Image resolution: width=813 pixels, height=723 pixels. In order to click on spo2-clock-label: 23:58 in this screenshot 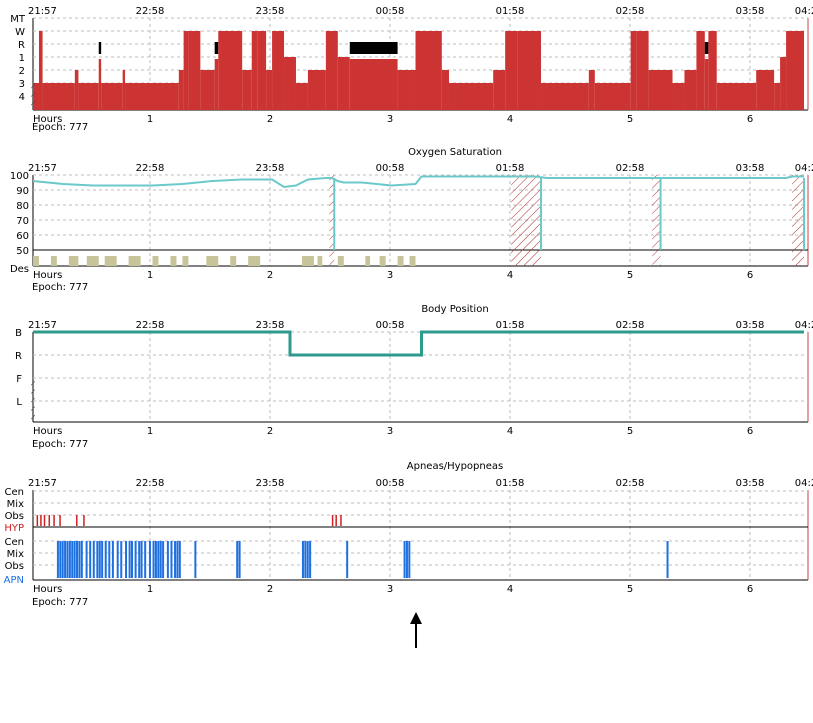, I will do `click(270, 168)`.